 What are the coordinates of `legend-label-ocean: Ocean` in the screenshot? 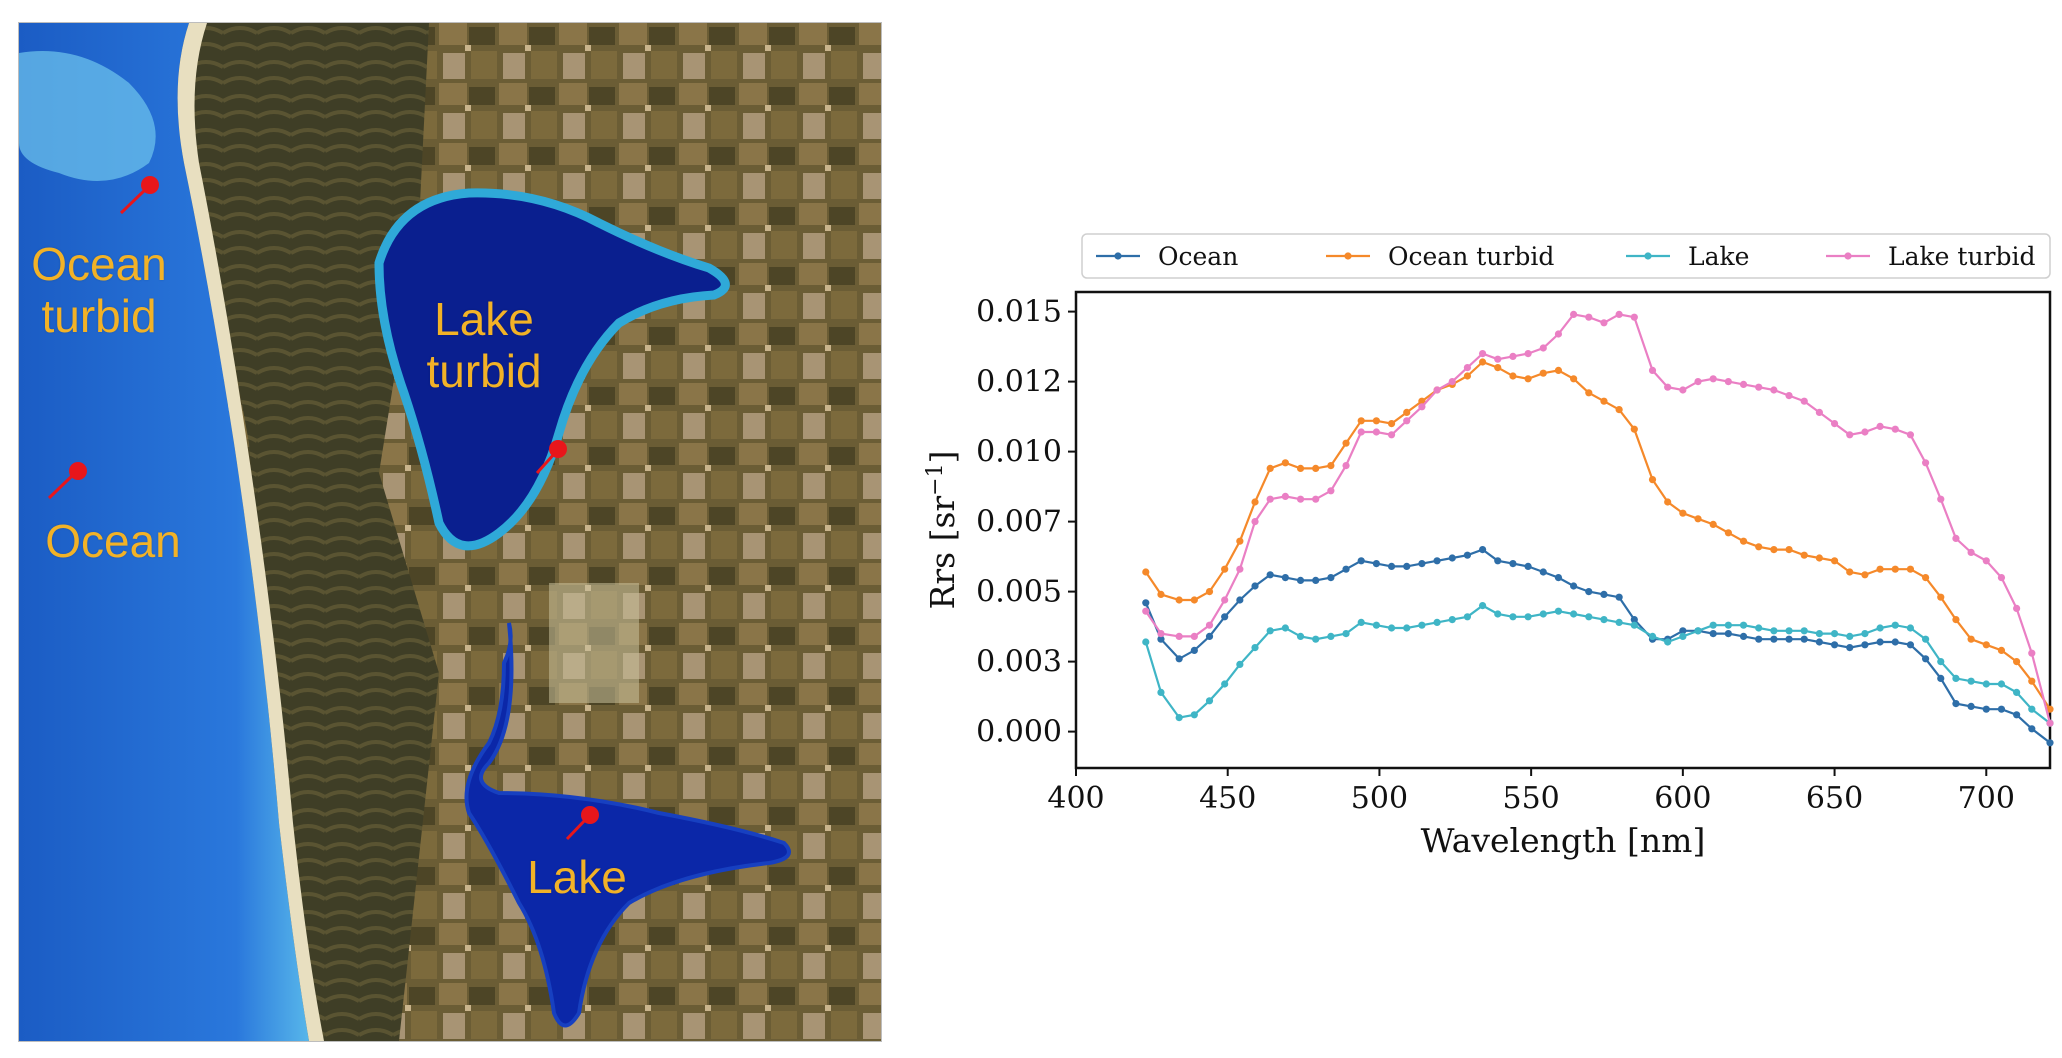 It's located at (1198, 256).